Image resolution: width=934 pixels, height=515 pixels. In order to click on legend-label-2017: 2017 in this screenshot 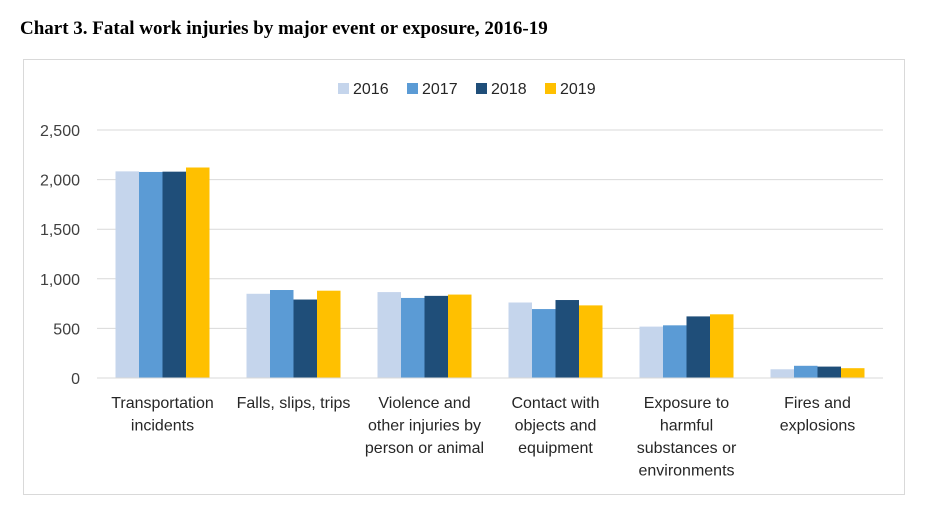, I will do `click(440, 89)`.